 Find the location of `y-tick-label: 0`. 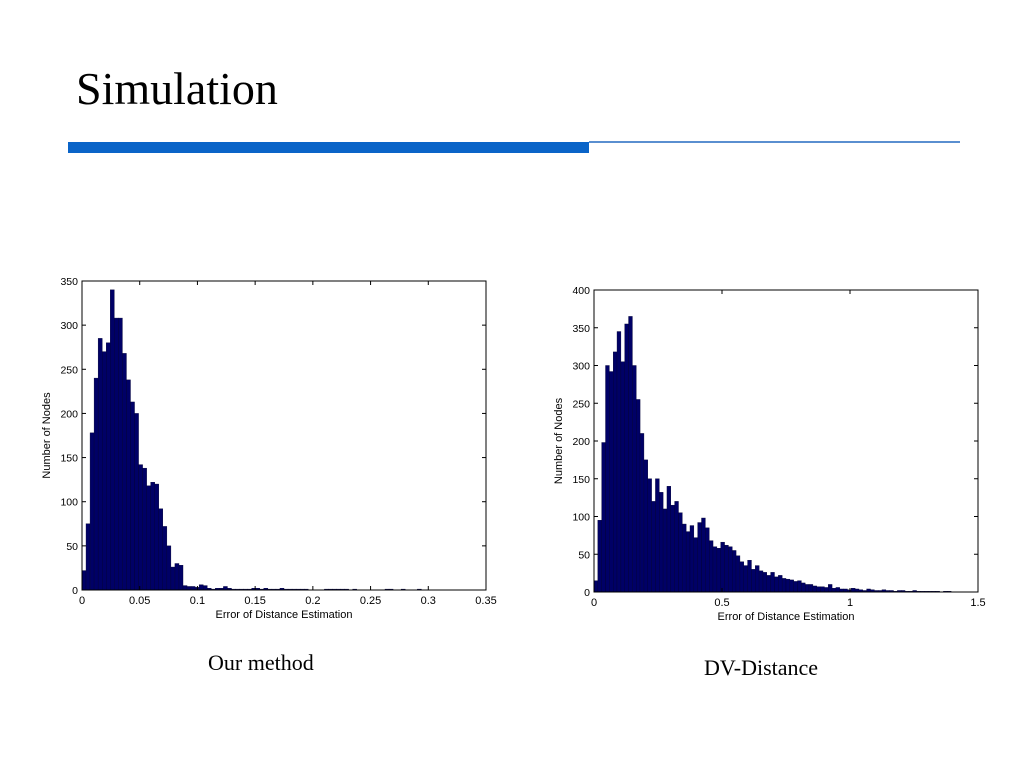

y-tick-label: 0 is located at coordinates (587, 593).